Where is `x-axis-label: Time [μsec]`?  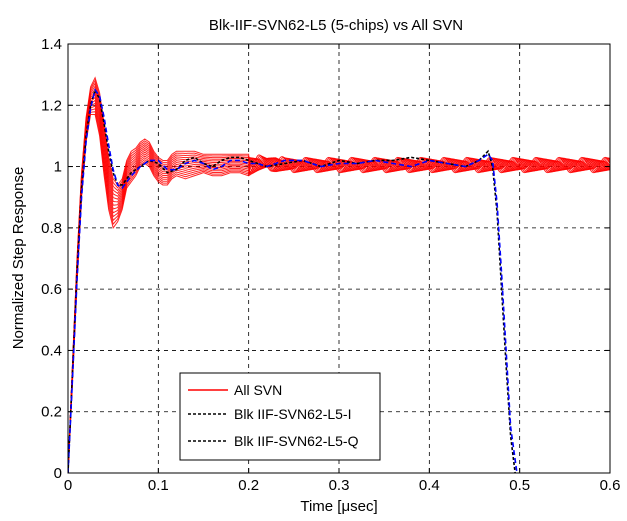 x-axis-label: Time [μsec] is located at coordinates (338, 506).